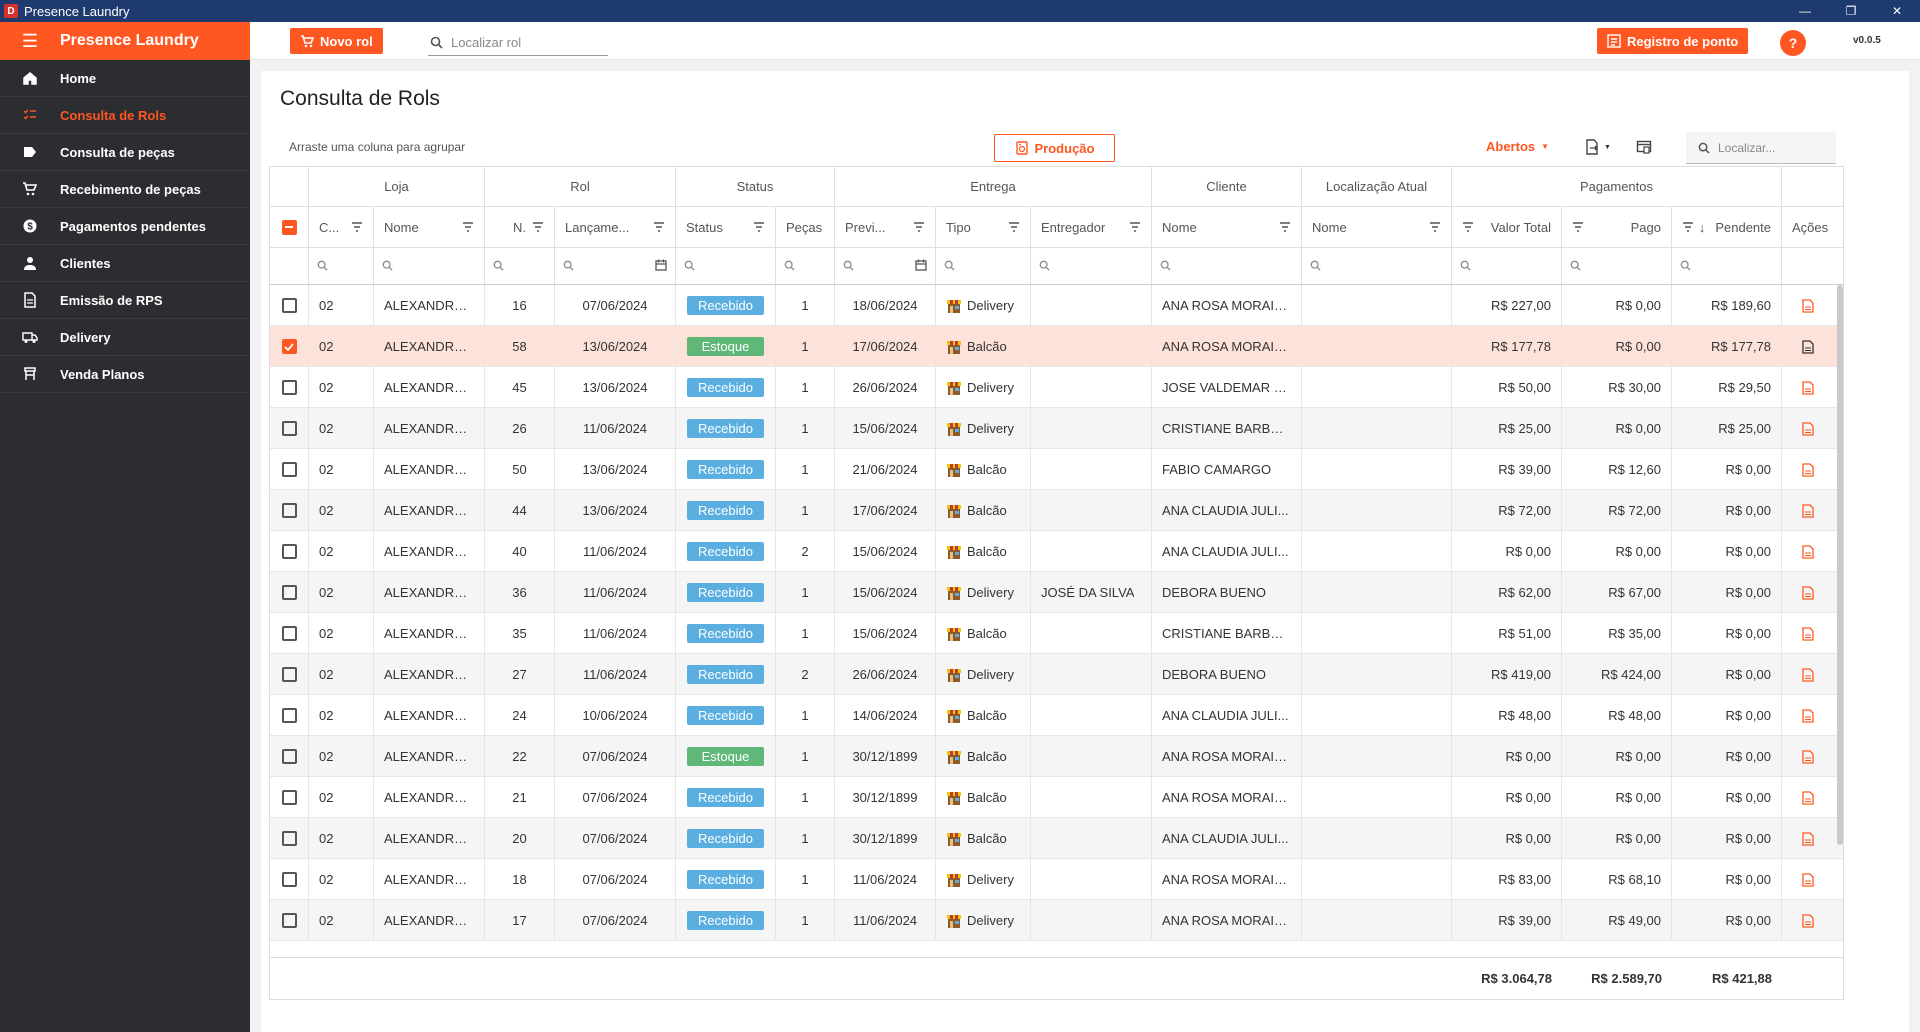  What do you see at coordinates (1897, 11) in the screenshot?
I see `close-icon: ✕` at bounding box center [1897, 11].